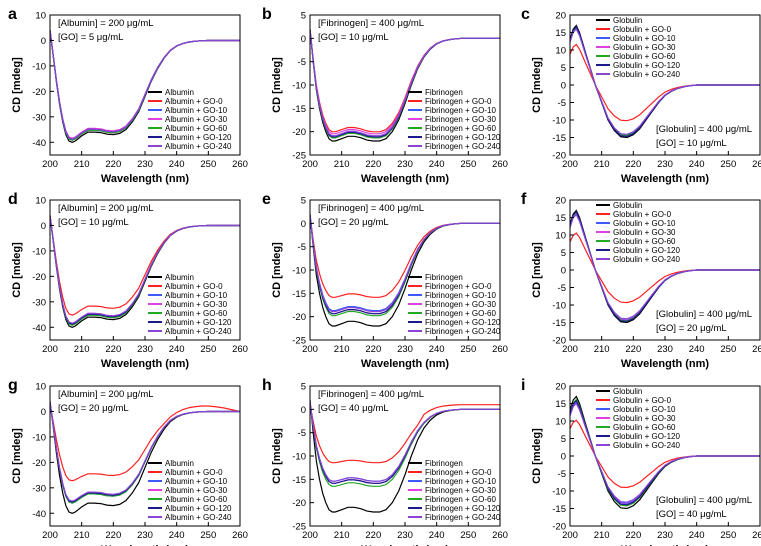 This screenshot has width=761, height=546. What do you see at coordinates (196, 119) in the screenshot?
I see `legend-entry: Albumin + GO-30` at bounding box center [196, 119].